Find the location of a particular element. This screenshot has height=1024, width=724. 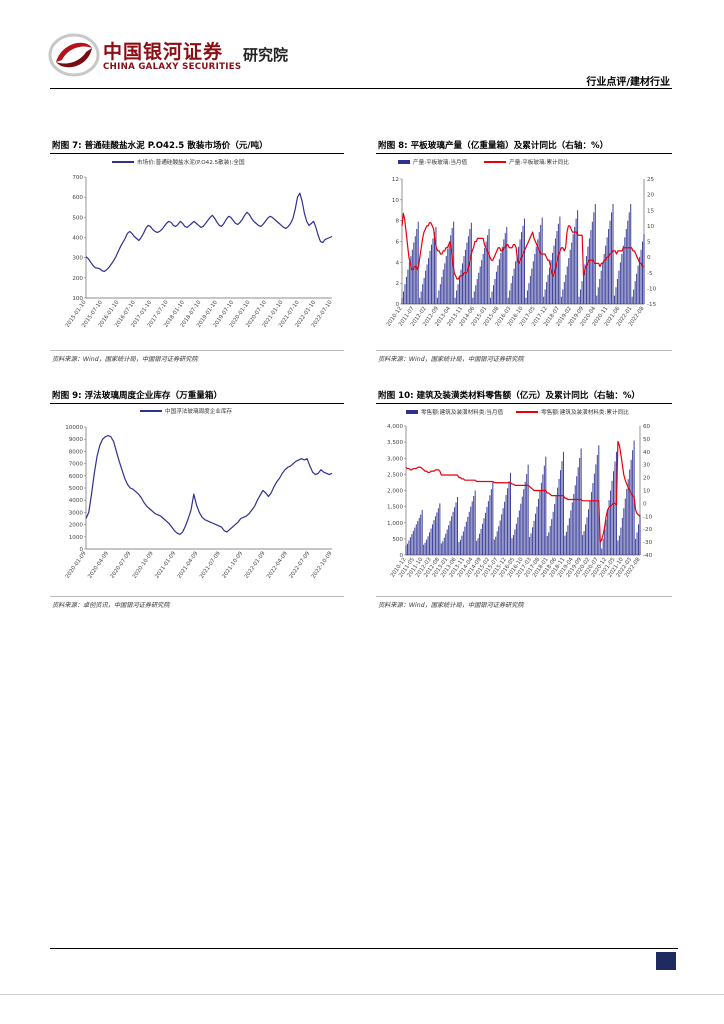

y-tick-label: 3000 is located at coordinates (76, 513).